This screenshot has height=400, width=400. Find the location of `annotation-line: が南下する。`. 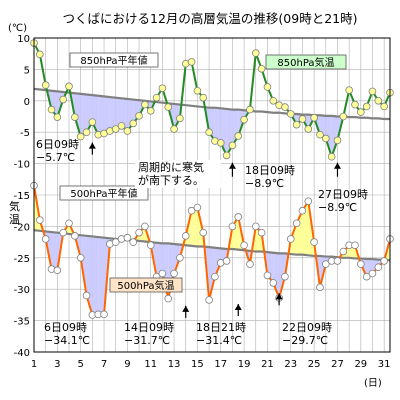

annotation-line: が南下する。 is located at coordinates (171, 180).